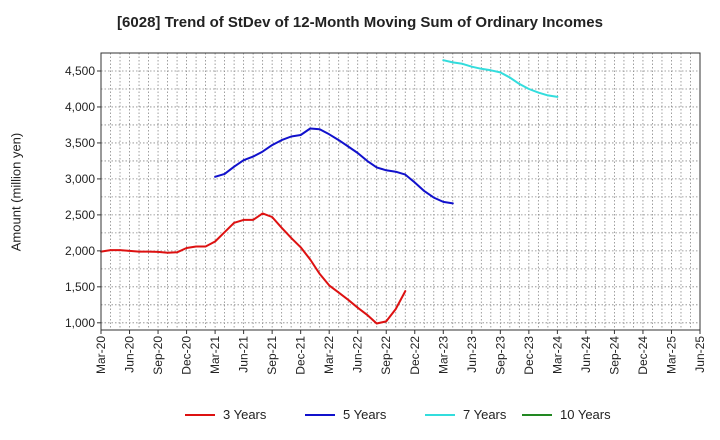  What do you see at coordinates (586, 354) in the screenshot?
I see `x-tick-label: Jun-24` at bounding box center [586, 354].